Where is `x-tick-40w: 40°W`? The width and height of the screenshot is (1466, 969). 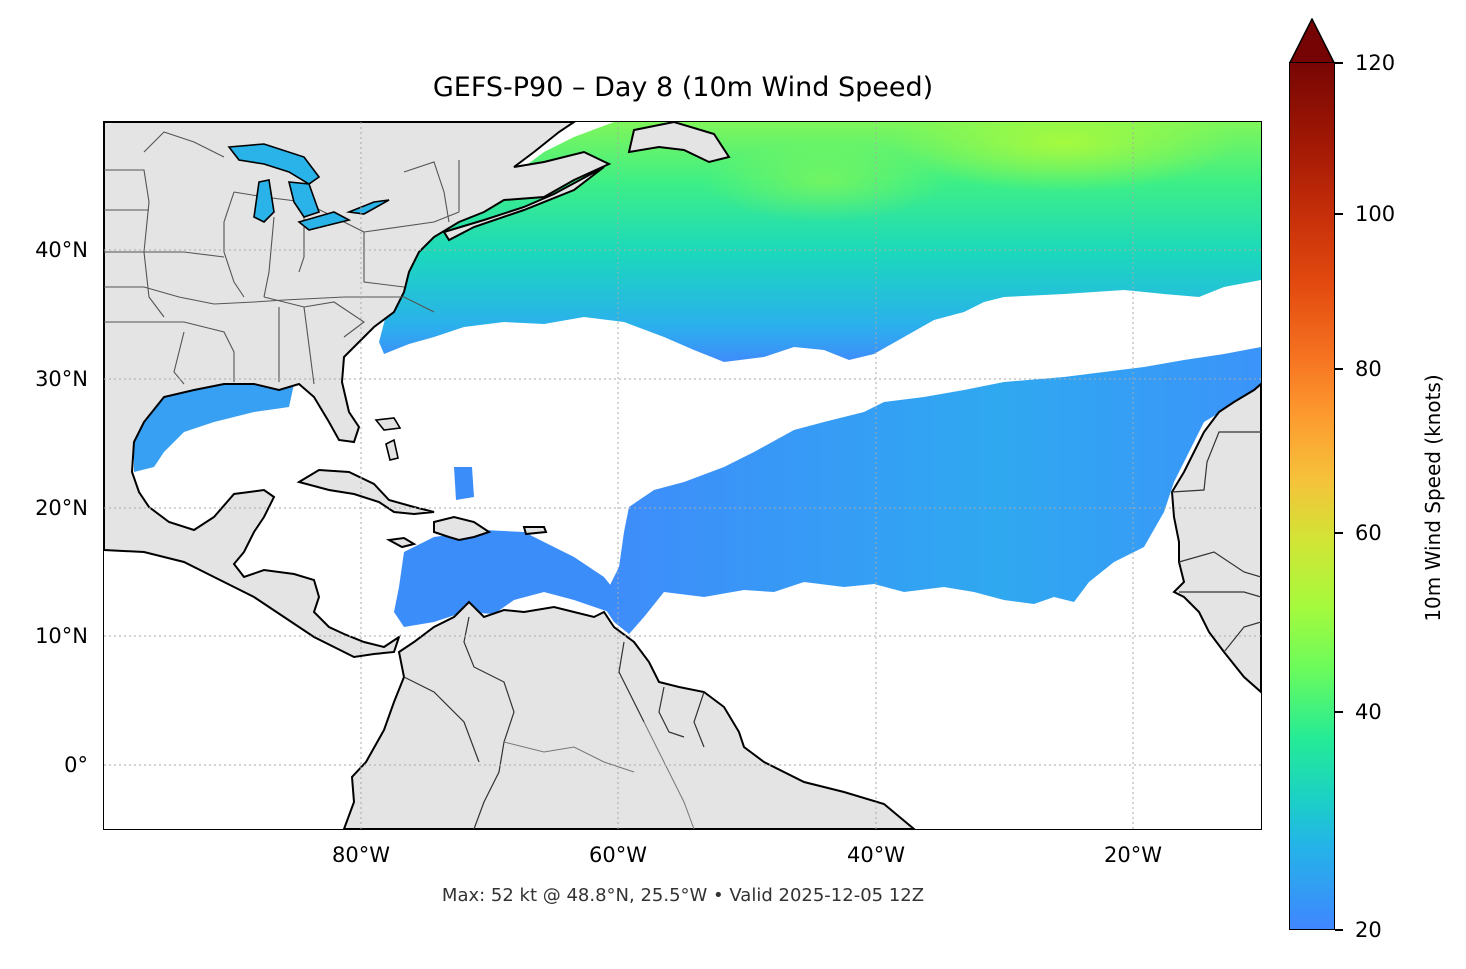
x-tick-40w: 40°W is located at coordinates (876, 855).